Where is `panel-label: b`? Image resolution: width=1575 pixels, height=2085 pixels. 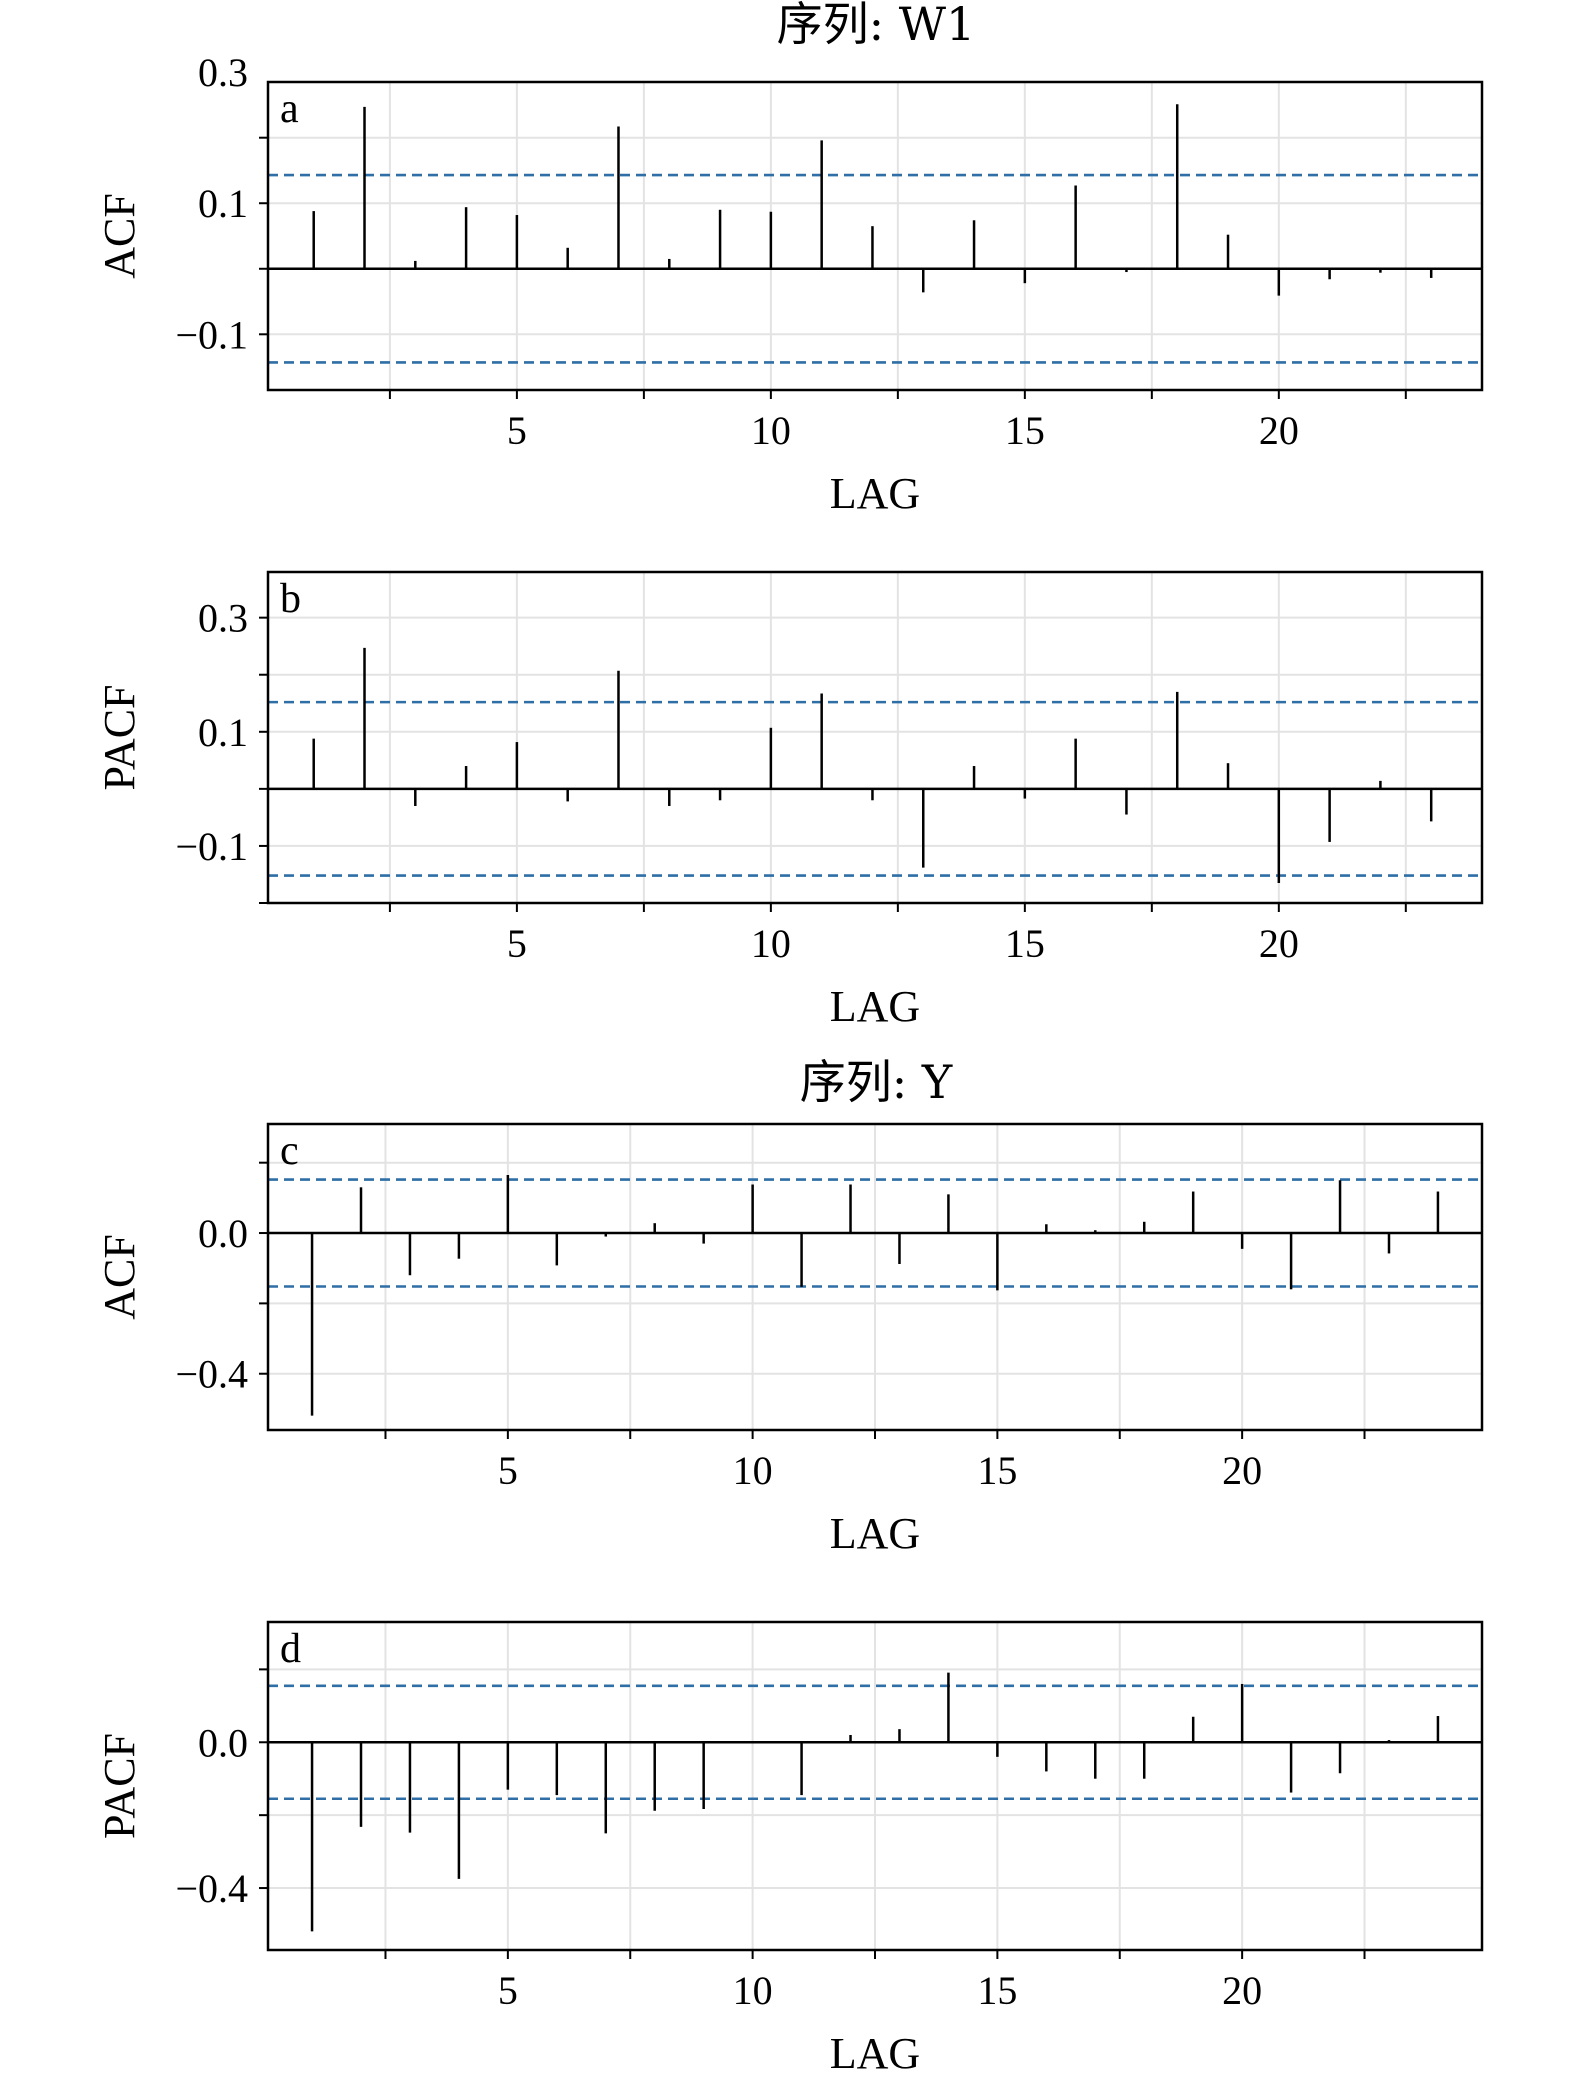 panel-label: b is located at coordinates (290, 599).